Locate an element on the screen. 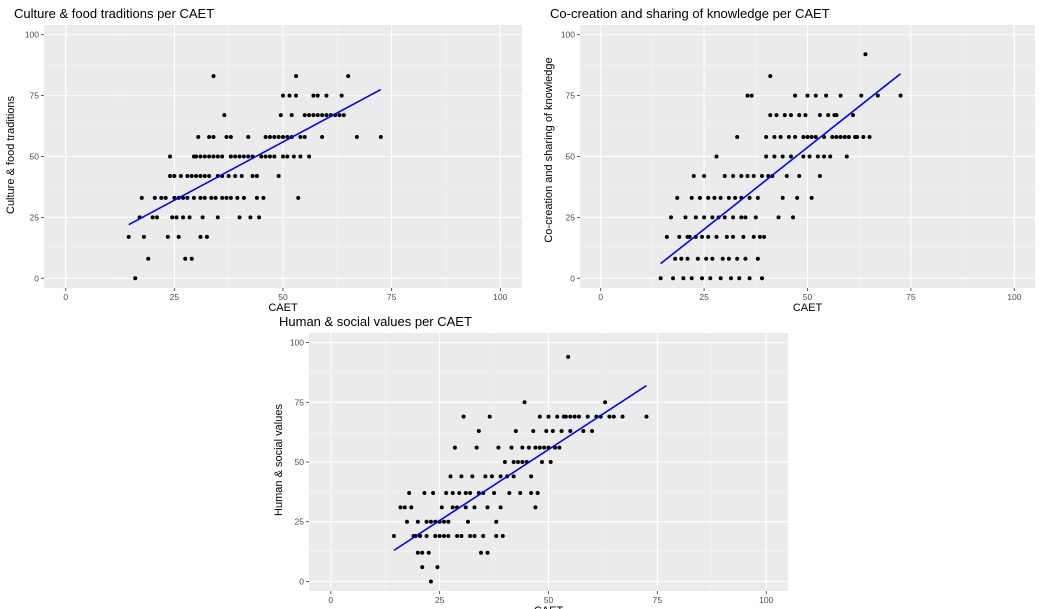 The width and height of the screenshot is (1043, 609). y-tick-label: 0 is located at coordinates (572, 278).